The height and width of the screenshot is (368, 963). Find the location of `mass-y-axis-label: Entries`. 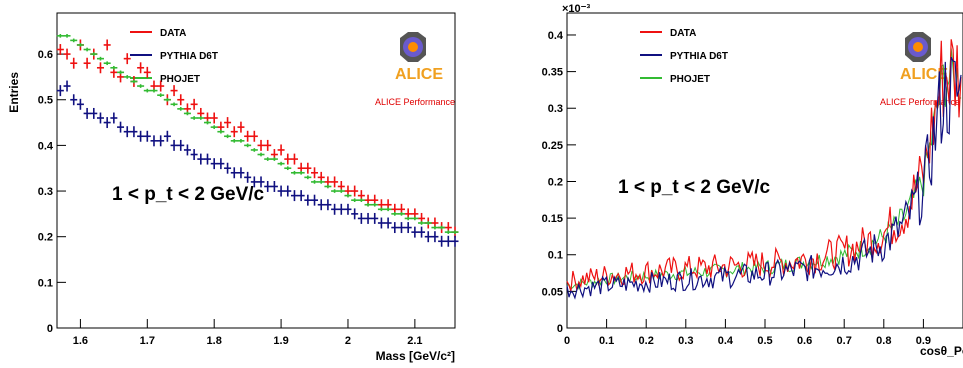

mass-y-axis-label: Entries is located at coordinates (14, 92).